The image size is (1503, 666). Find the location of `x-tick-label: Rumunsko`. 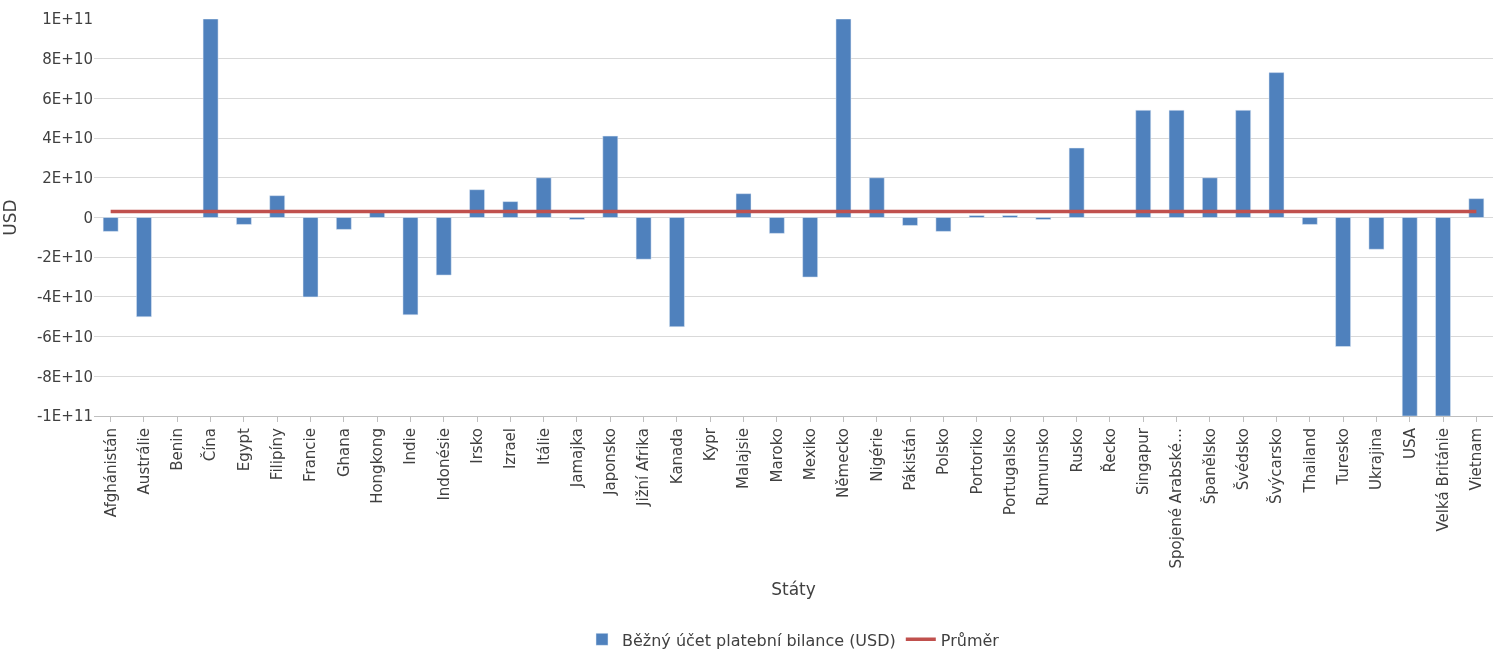

x-tick-label: Rumunsko is located at coordinates (1043, 467).